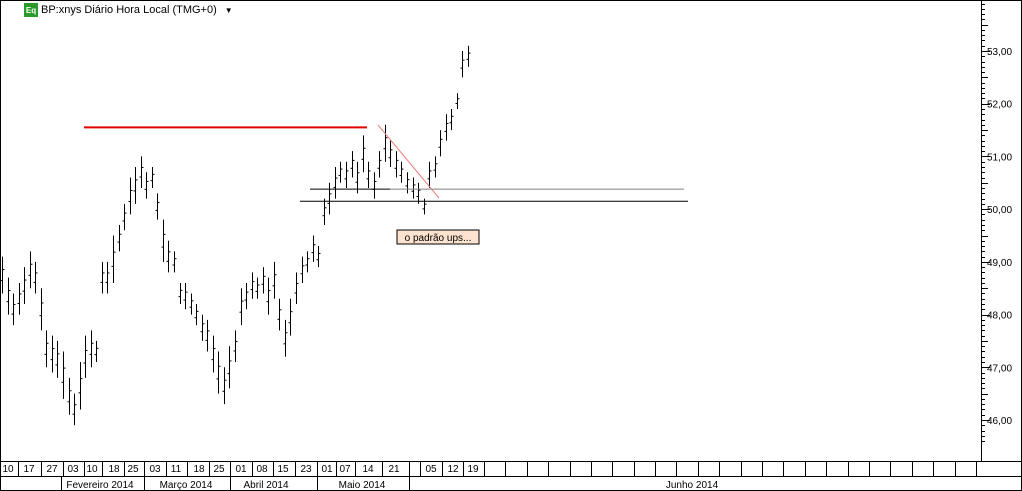  Describe the element at coordinates (999, 105) in the screenshot. I see `y-tick-label: 52,00` at that location.